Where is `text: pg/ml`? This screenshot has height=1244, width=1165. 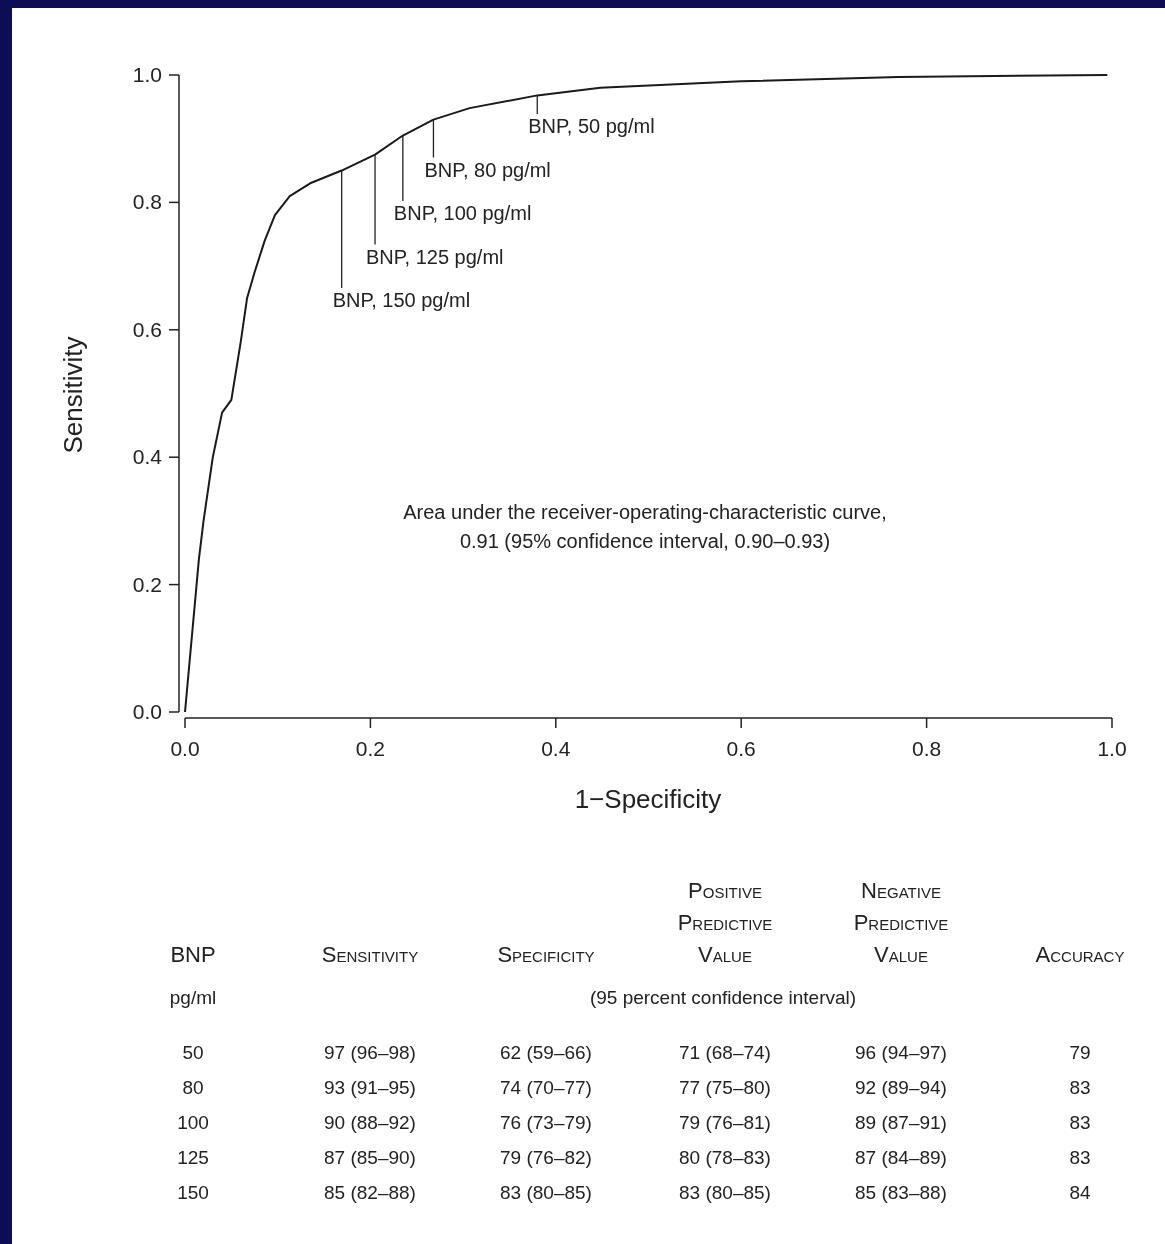 text: pg/ml is located at coordinates (193, 997).